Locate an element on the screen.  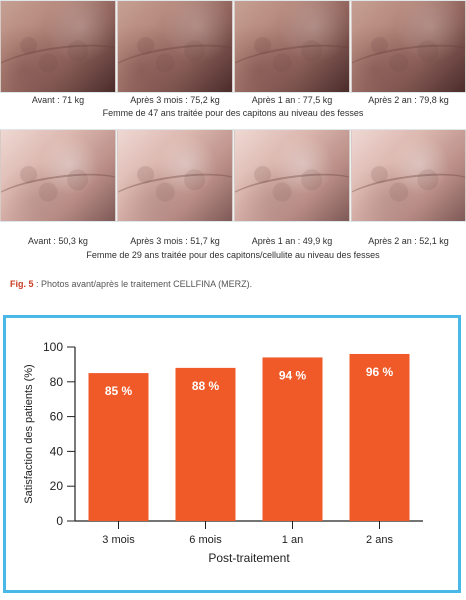
y-tick-label: 0 is located at coordinates (59, 521).